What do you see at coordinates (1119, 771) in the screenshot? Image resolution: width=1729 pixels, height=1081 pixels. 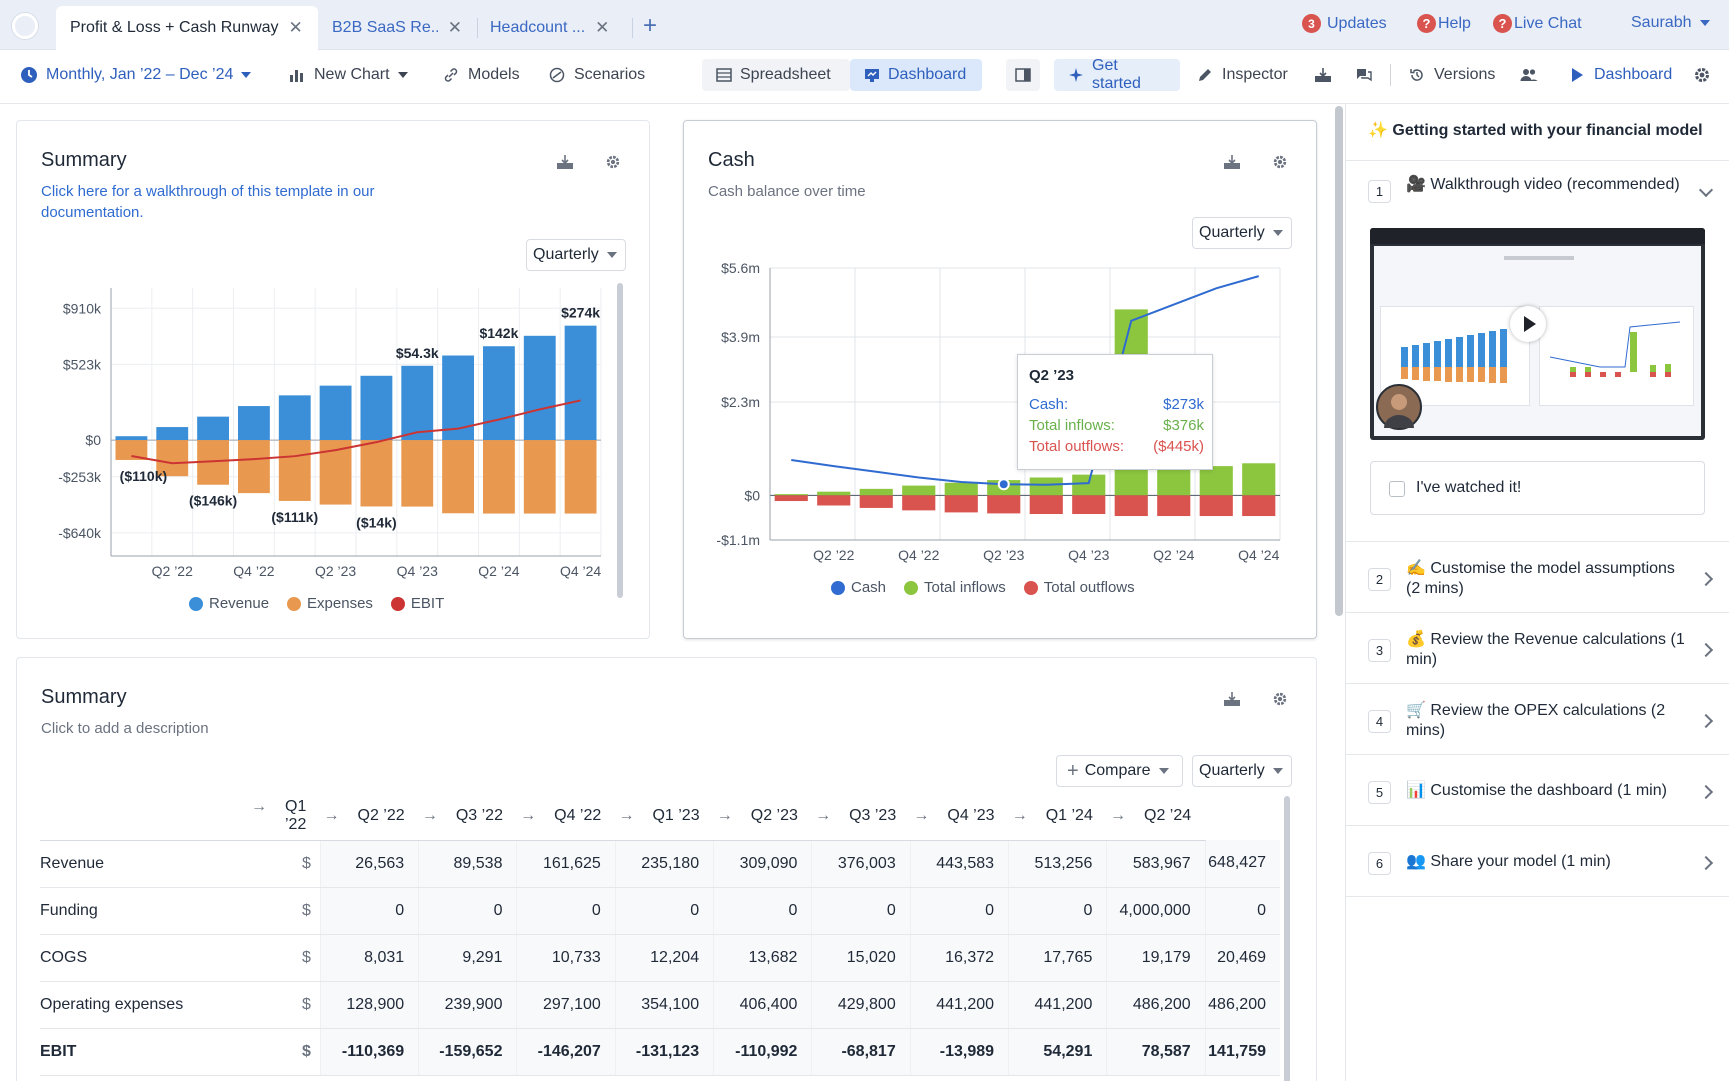 I see `compare-button: + Compare` at bounding box center [1119, 771].